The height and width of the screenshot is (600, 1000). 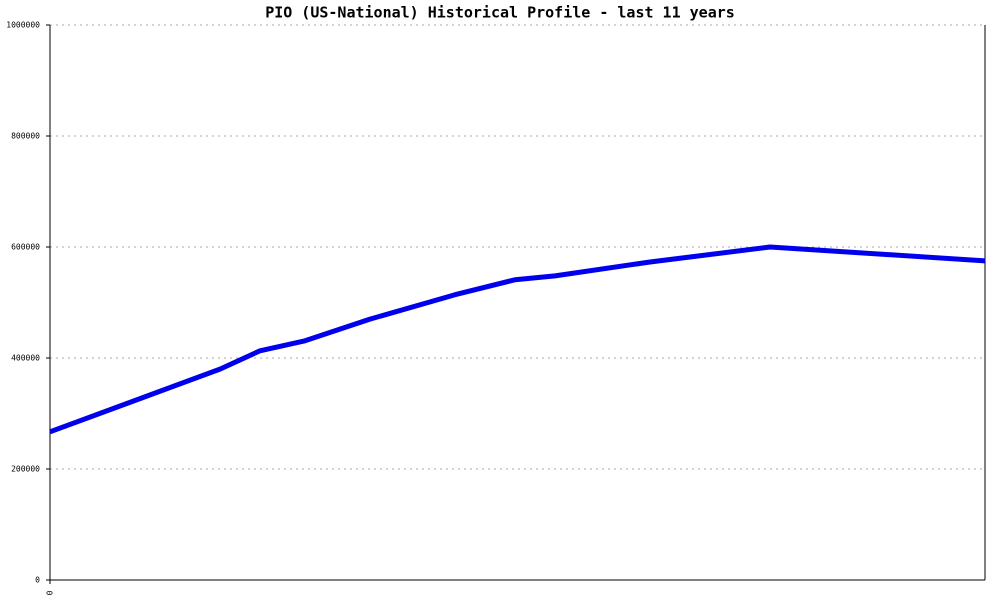 What do you see at coordinates (25, 136) in the screenshot?
I see `y-tick-label: 800000` at bounding box center [25, 136].